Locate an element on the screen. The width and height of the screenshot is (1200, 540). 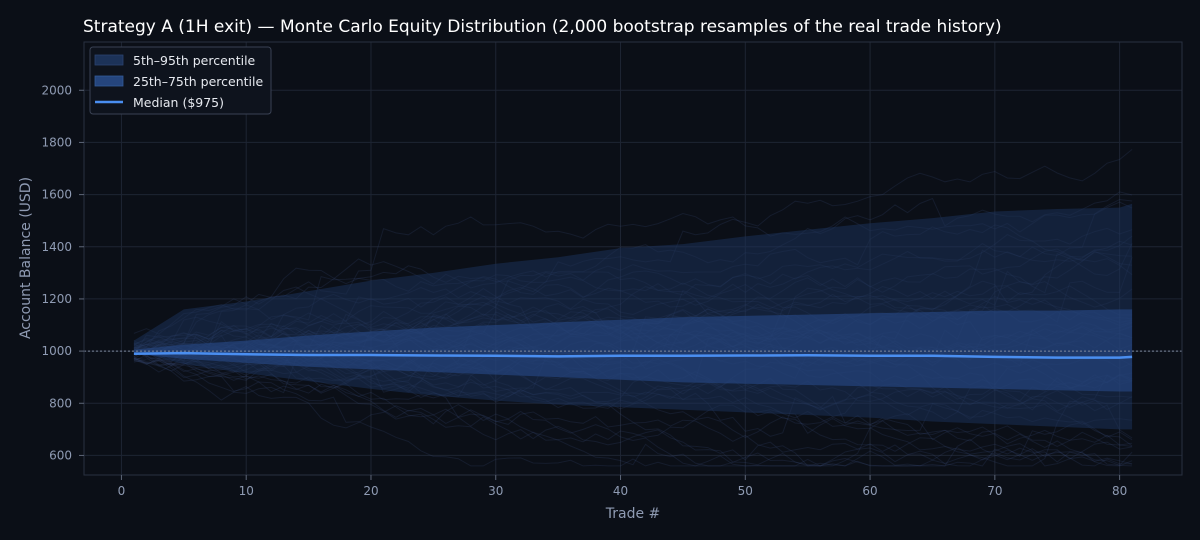
y-axis-label: Account Balance (USD) is located at coordinates (26, 258).